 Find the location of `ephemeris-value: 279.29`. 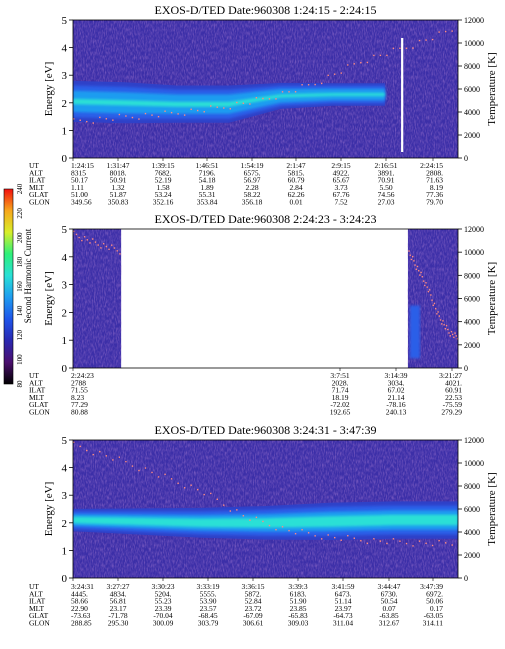

ephemeris-value: 279.29 is located at coordinates (451, 412).